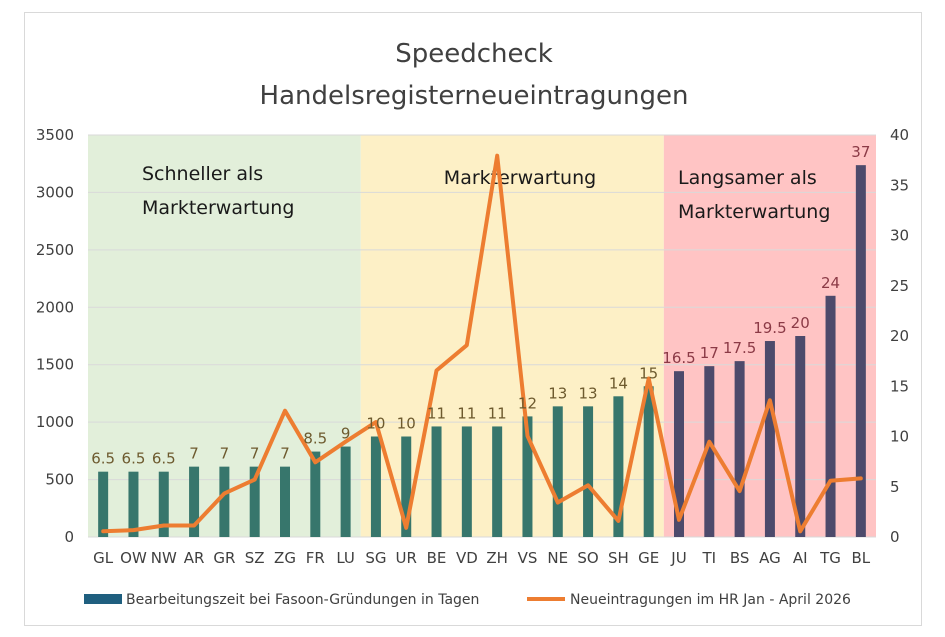 The height and width of the screenshot is (637, 945). I want to click on right-axis-tick: 0, so click(895, 537).